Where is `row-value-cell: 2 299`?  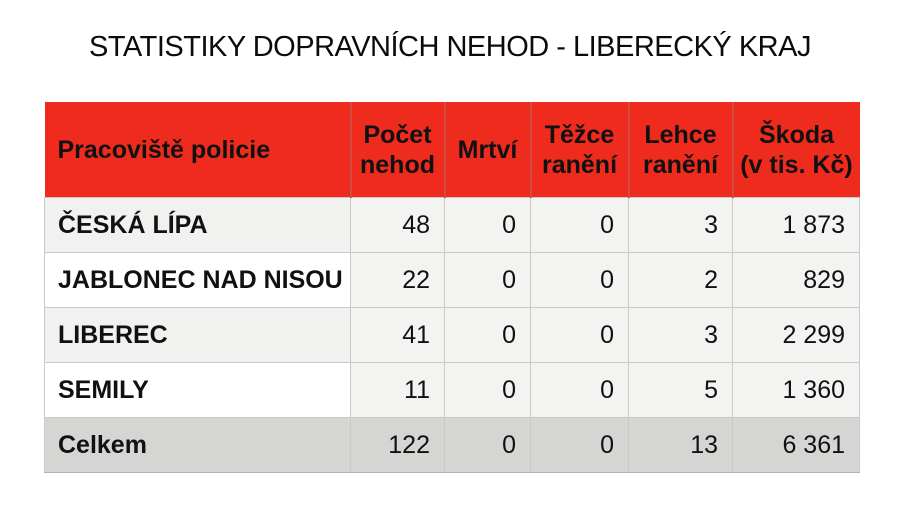
row-value-cell: 2 299 is located at coordinates (796, 335).